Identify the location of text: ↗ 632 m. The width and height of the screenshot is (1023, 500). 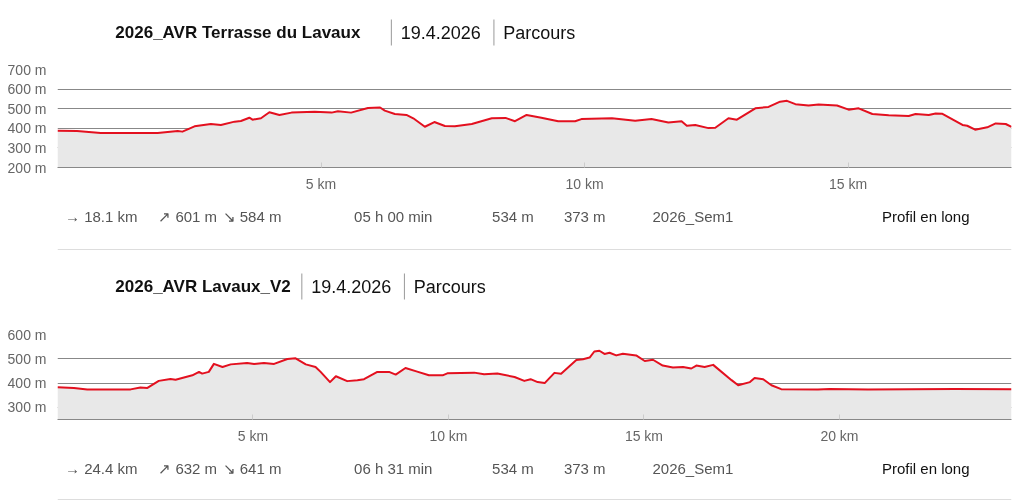
(188, 468).